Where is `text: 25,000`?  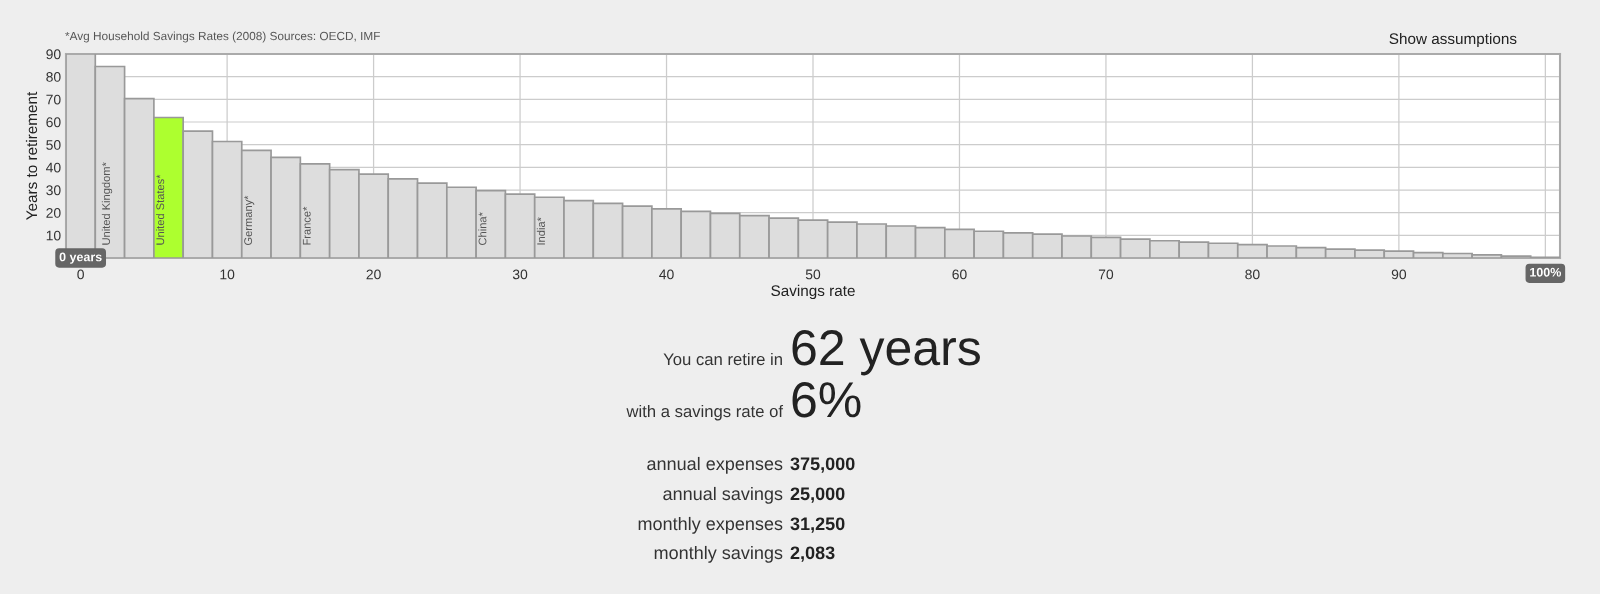 text: 25,000 is located at coordinates (817, 495).